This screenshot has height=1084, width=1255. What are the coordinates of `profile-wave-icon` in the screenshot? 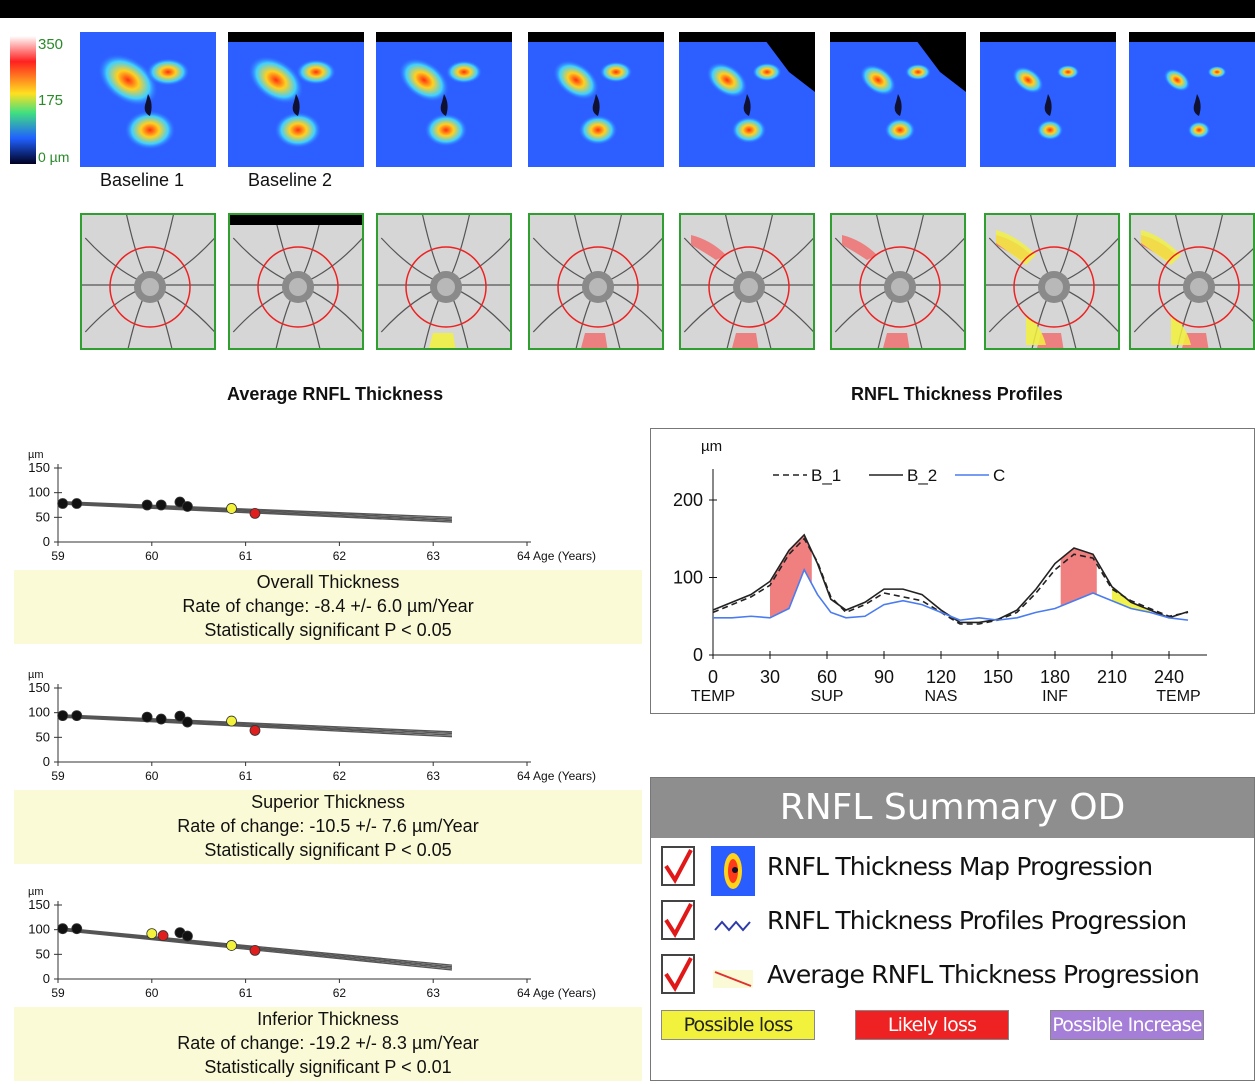 It's located at (733, 925).